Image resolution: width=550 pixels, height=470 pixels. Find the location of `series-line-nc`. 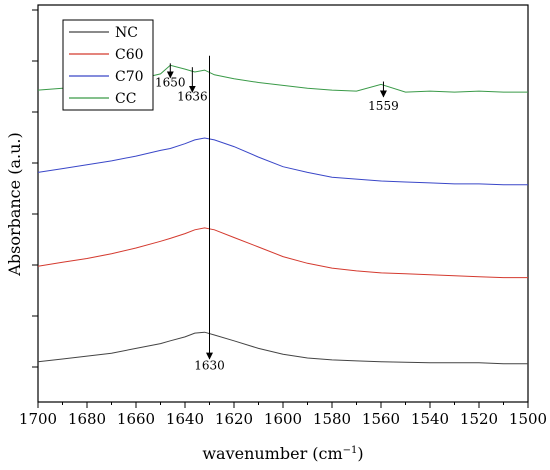

series-line-nc is located at coordinates (282, 348).